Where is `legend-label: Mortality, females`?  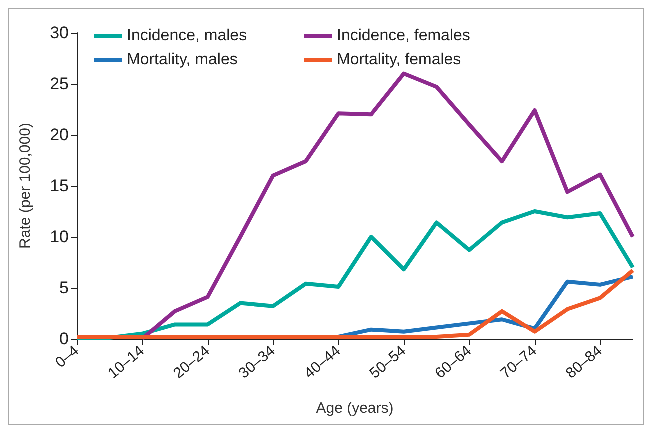
legend-label: Mortality, females is located at coordinates (399, 60).